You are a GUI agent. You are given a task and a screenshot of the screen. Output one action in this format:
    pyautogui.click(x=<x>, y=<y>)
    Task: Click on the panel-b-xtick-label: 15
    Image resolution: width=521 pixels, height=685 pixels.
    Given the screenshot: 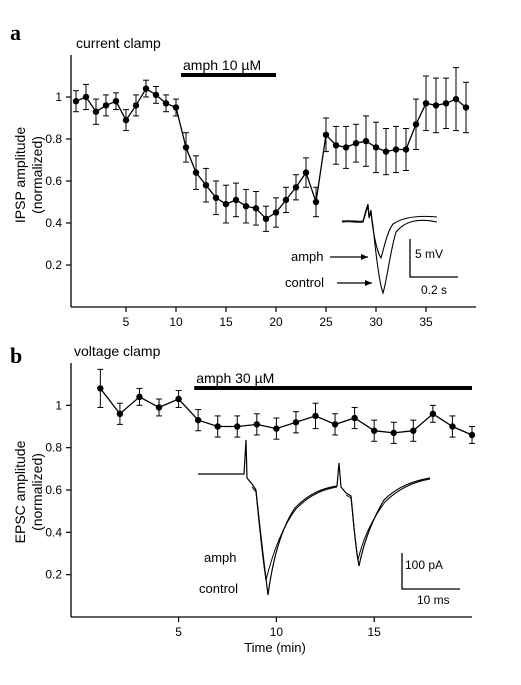 What is the action you would take?
    pyautogui.click(x=375, y=632)
    